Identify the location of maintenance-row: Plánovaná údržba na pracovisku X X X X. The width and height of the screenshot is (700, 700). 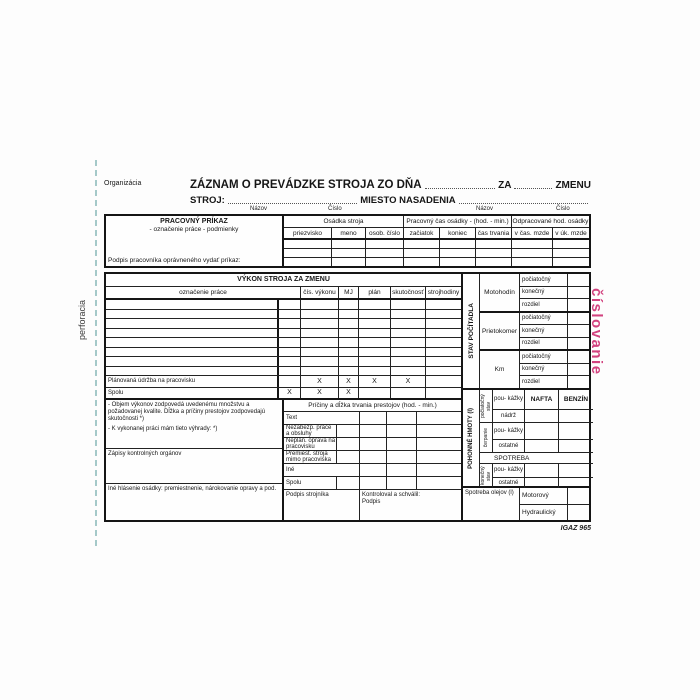
(283, 382).